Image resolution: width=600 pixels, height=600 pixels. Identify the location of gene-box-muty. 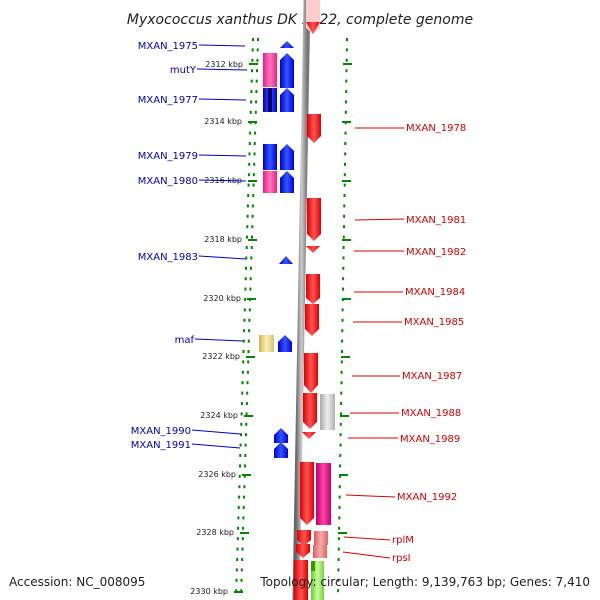
(270, 70).